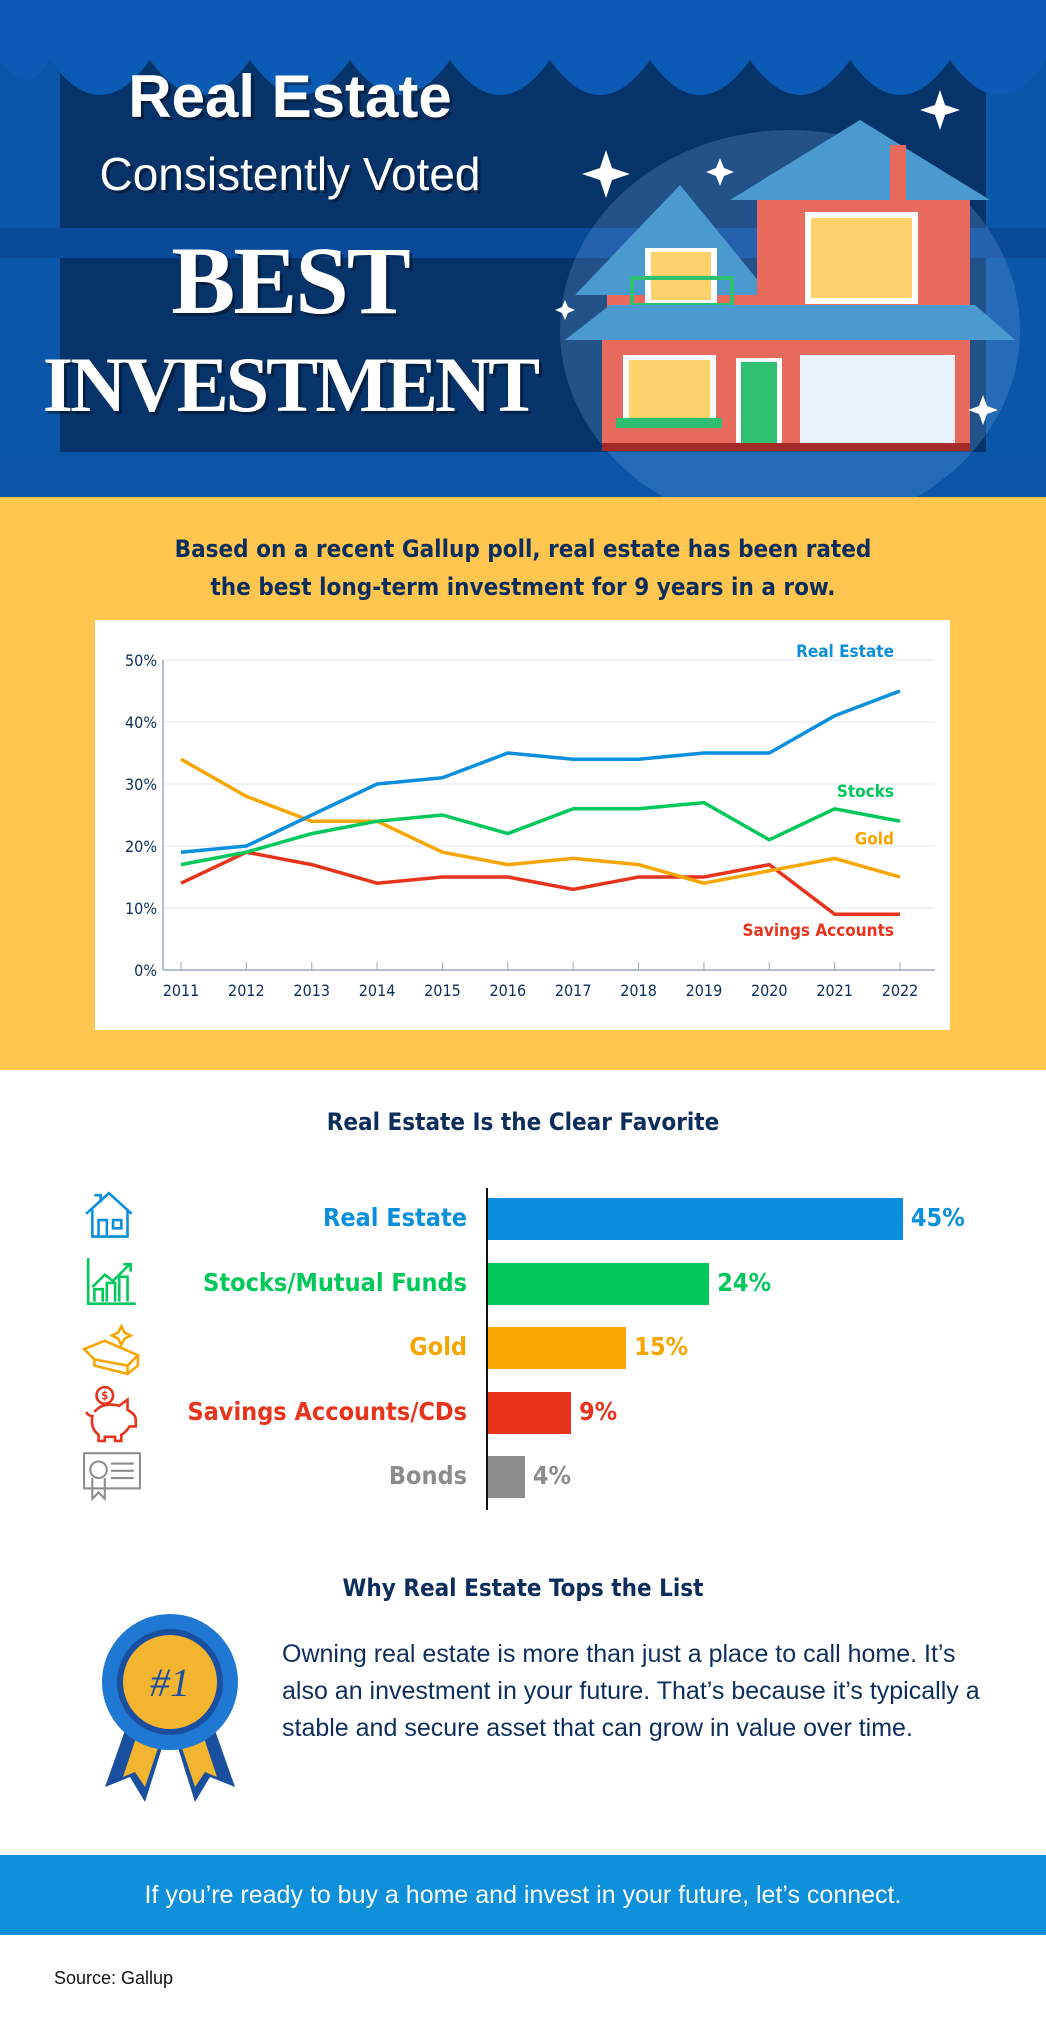 Image resolution: width=1046 pixels, height=2020 pixels. I want to click on bond-certificate-icon, so click(112, 1477).